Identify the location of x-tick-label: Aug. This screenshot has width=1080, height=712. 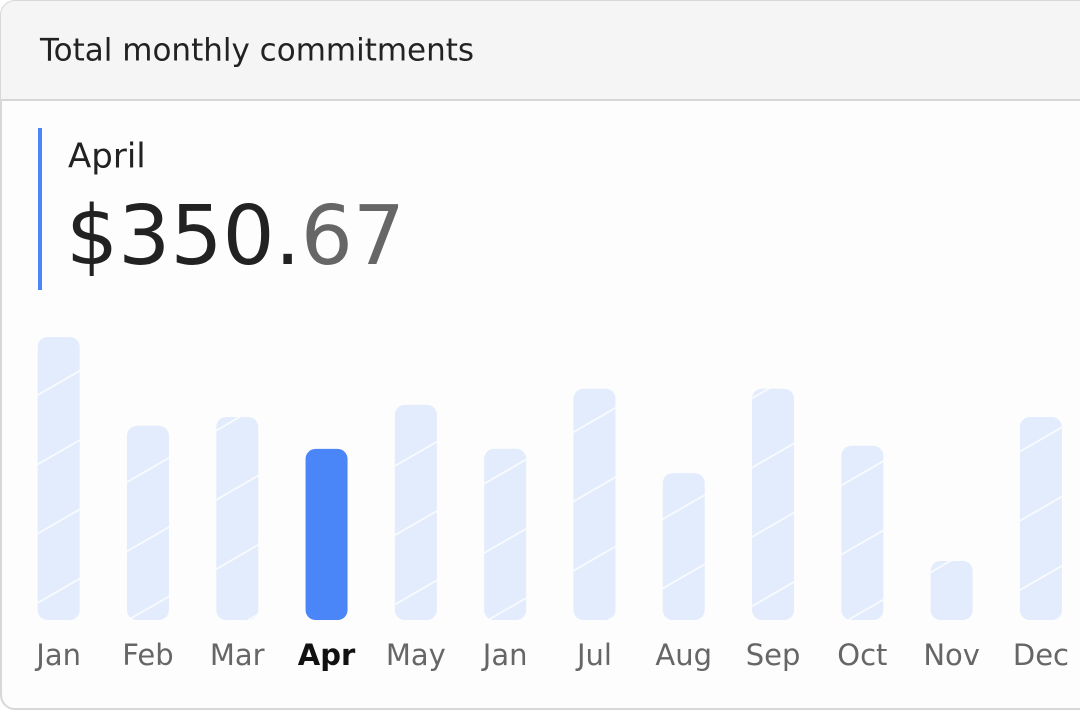
(683, 655).